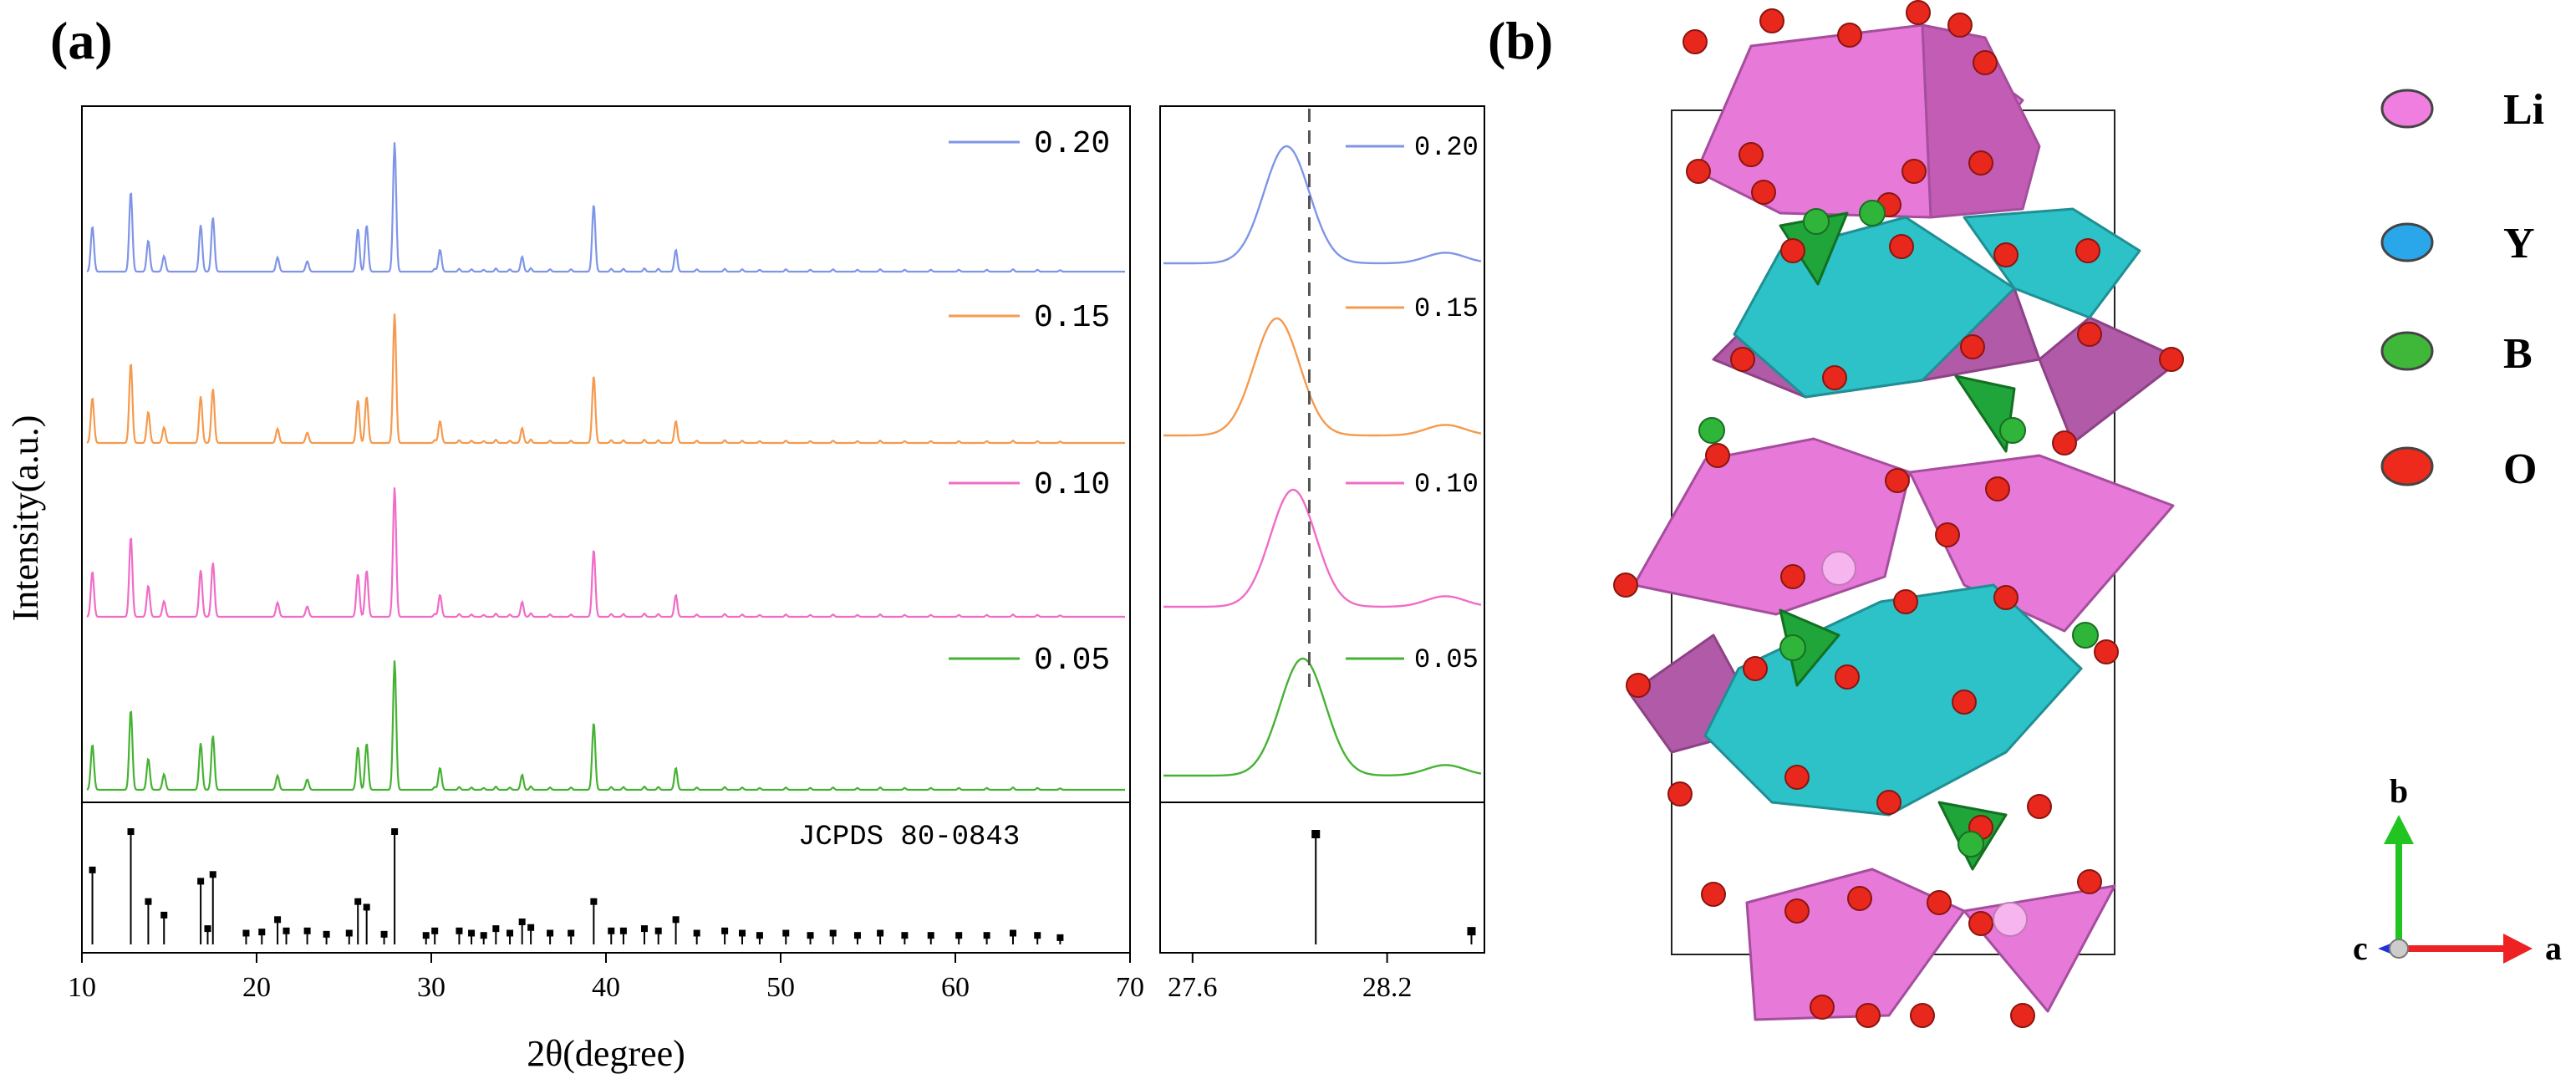 This screenshot has height=1084, width=2576. I want to click on li-legend-label: Li, so click(2523, 110).